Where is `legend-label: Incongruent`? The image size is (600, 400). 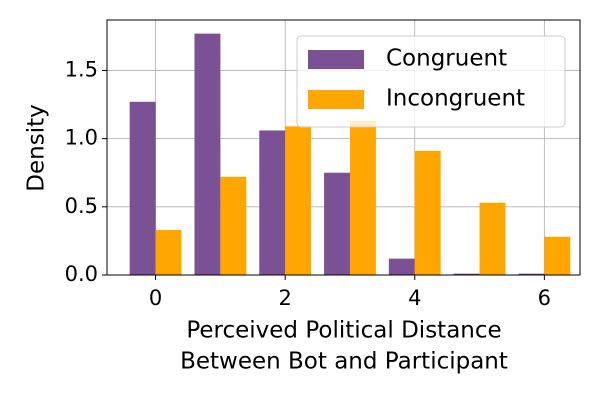
legend-label: Incongruent is located at coordinates (455, 99).